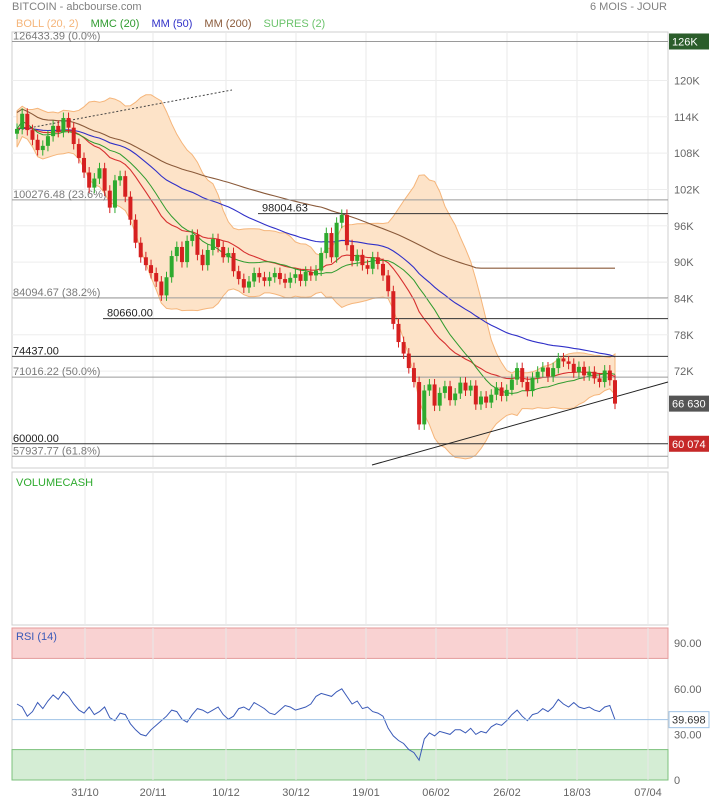 The image size is (711, 800). What do you see at coordinates (689, 403) in the screenshot?
I see `last-price-tag` at bounding box center [689, 403].